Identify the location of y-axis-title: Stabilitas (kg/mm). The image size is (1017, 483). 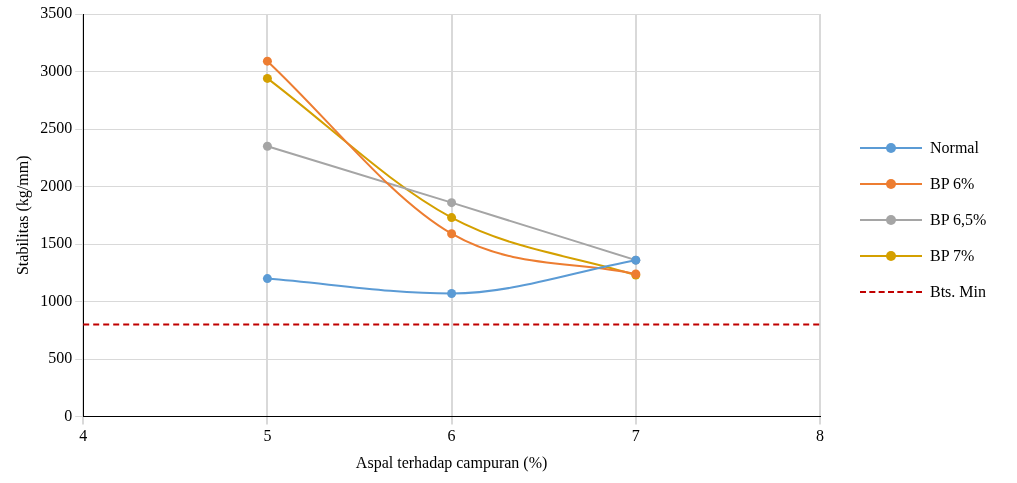
(22, 215).